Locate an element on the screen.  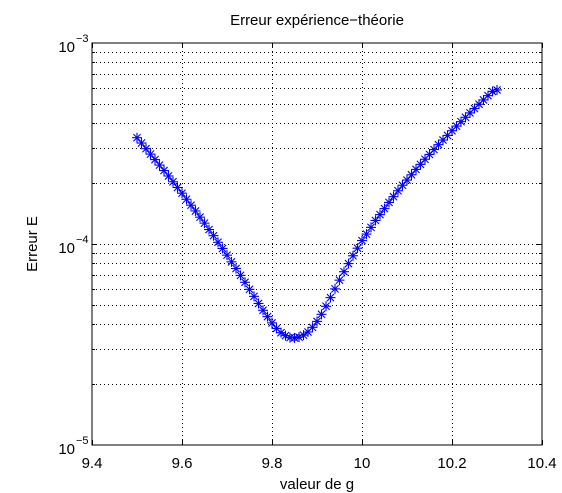
x-tick-label: 9.6 is located at coordinates (182, 463).